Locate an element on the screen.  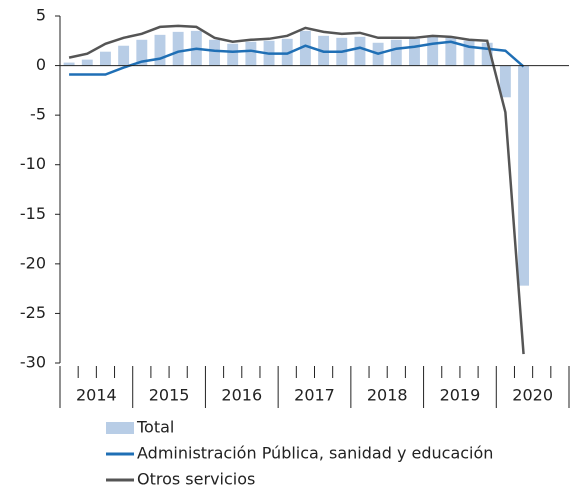
x-group-label: 2017 is located at coordinates (314, 395).